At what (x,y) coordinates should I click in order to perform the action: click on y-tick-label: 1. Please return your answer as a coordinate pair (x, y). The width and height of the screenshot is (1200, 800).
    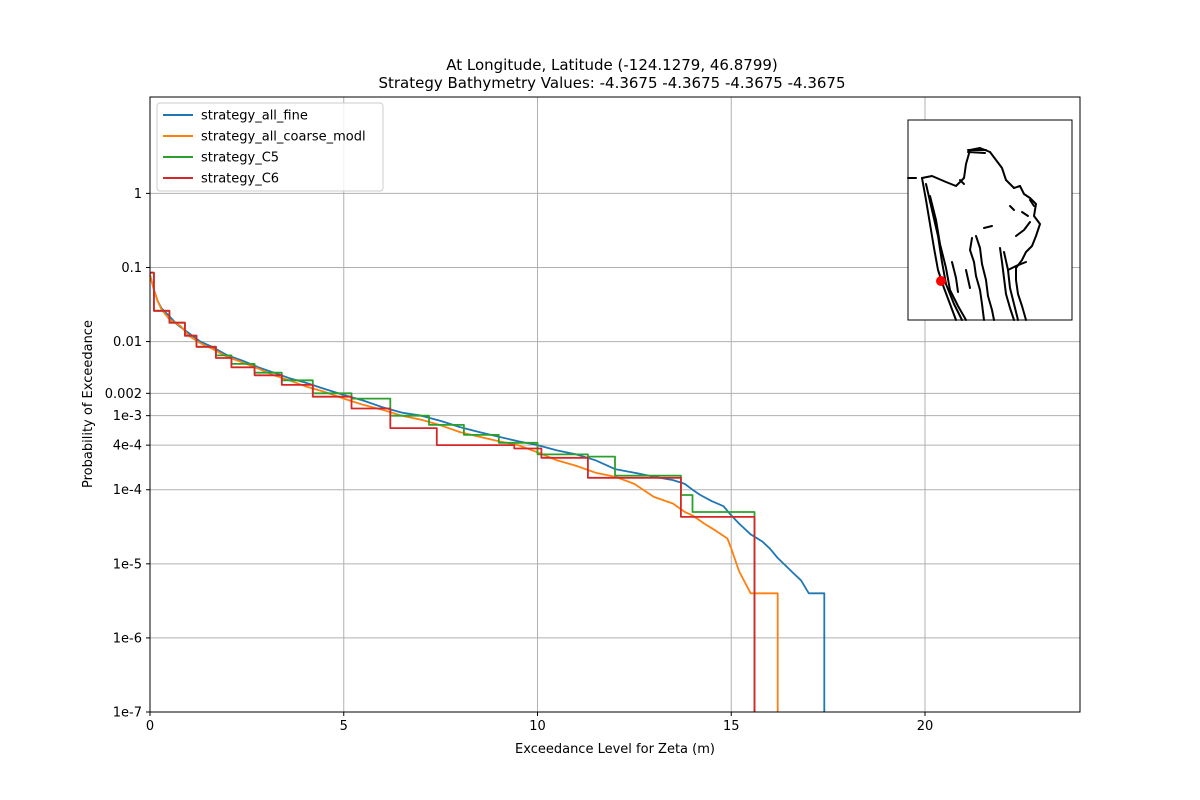
    Looking at the image, I should click on (138, 194).